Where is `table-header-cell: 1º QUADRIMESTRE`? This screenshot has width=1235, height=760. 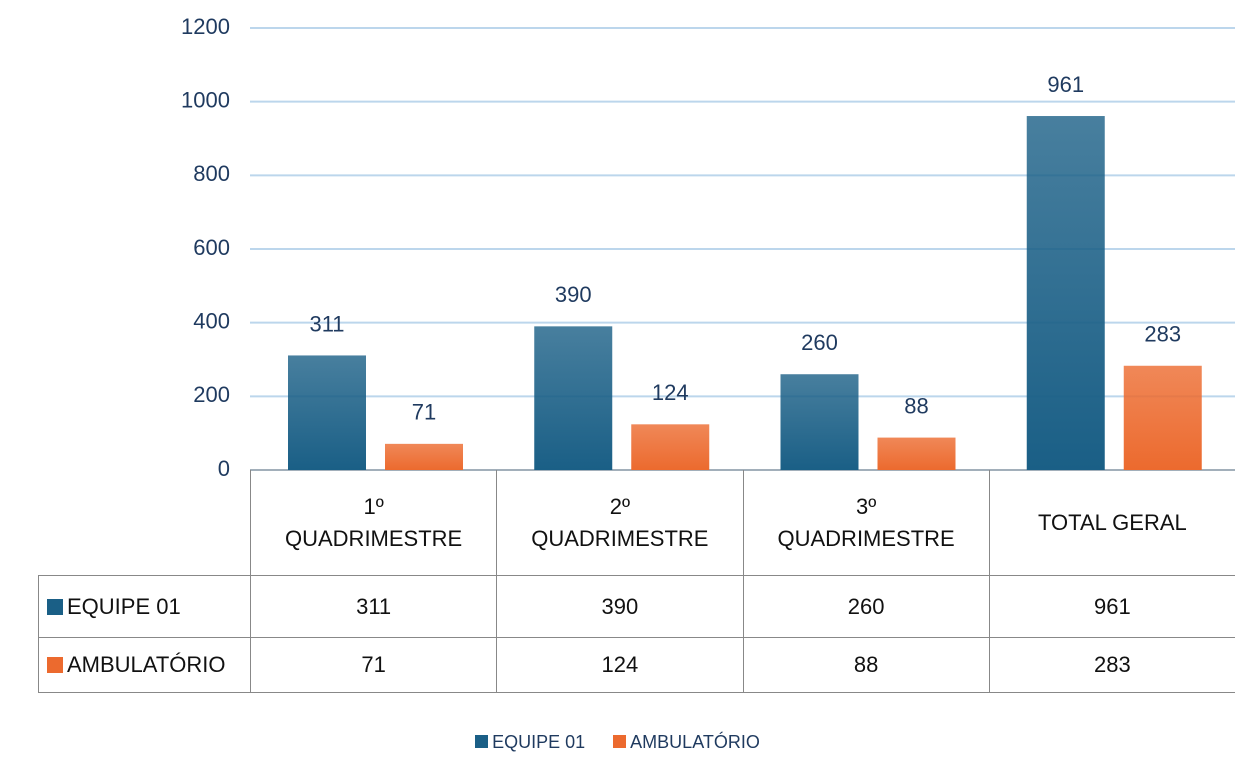
table-header-cell: 1º QUADRIMESTRE is located at coordinates (374, 523).